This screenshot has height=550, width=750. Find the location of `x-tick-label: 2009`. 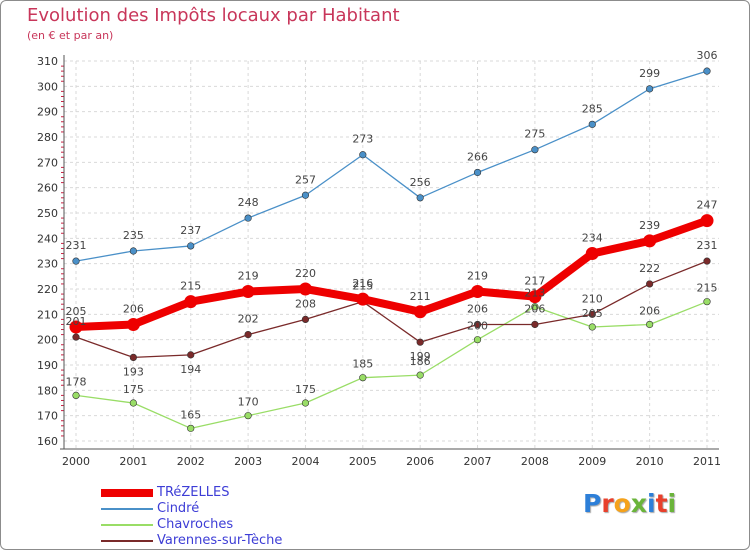

x-tick-label: 2009 is located at coordinates (592, 461).